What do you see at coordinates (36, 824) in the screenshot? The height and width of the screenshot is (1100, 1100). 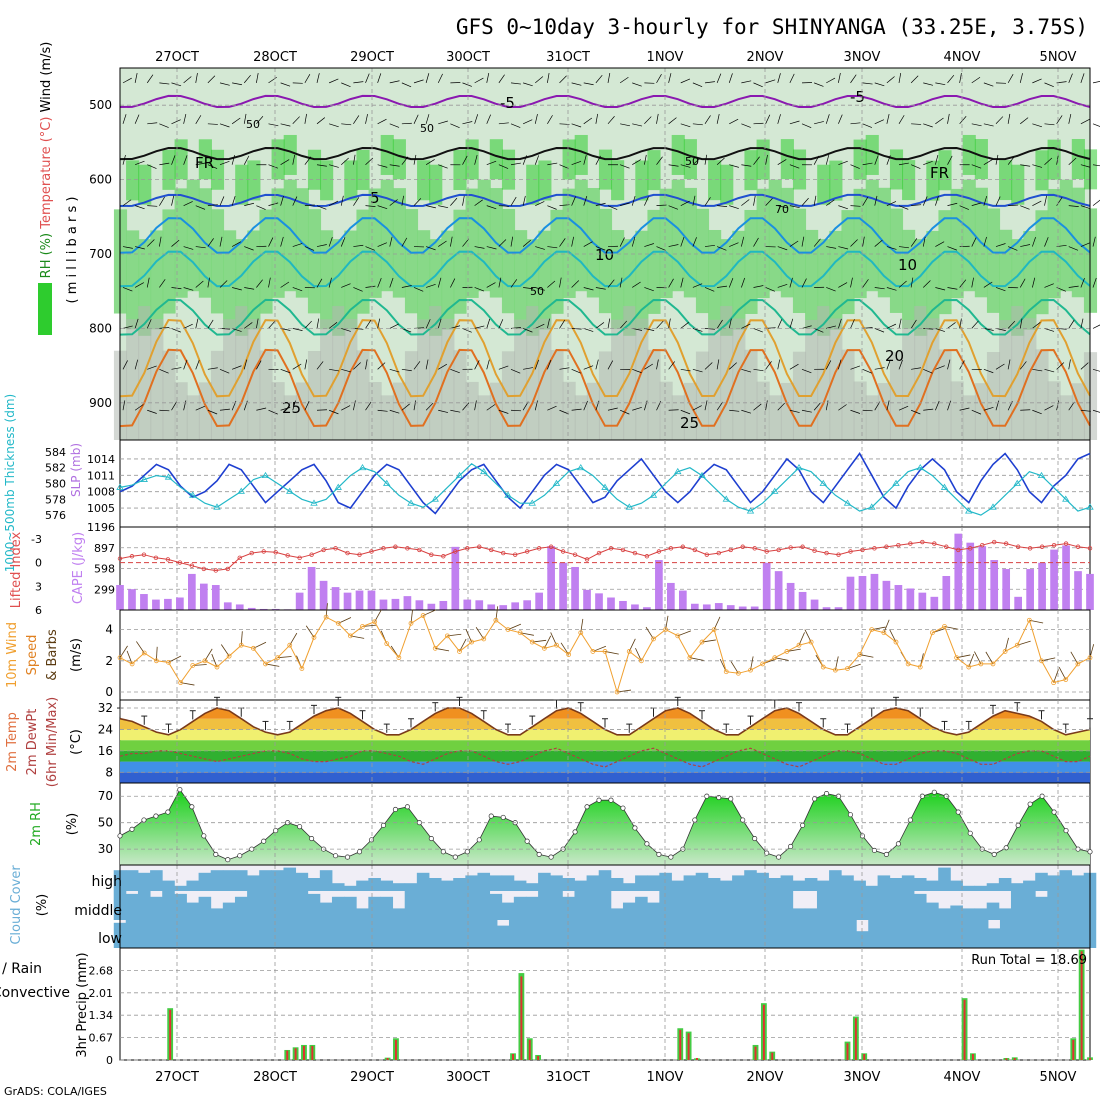 I see `rh2m-axis-label: 2m RH` at bounding box center [36, 824].